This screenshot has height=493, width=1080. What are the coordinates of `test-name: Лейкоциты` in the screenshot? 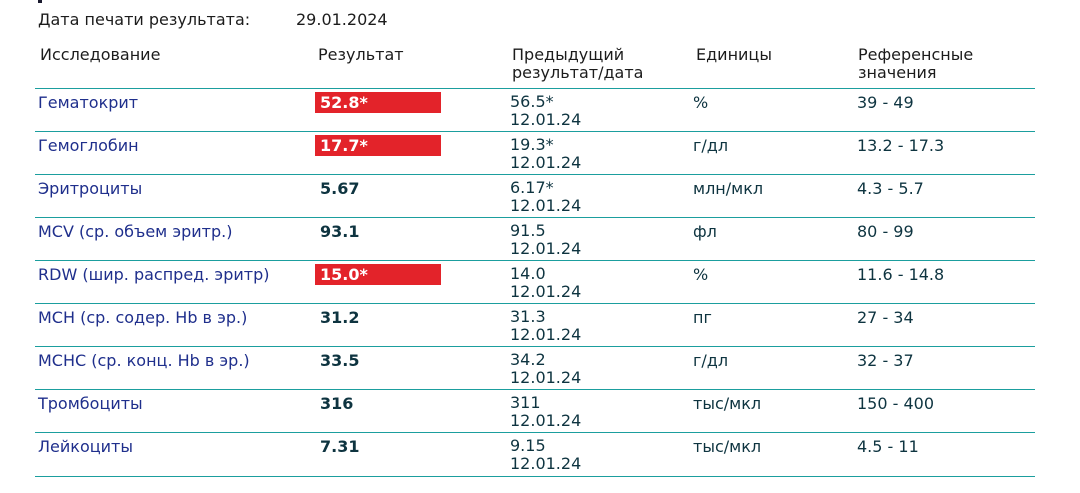 It's located at (85, 446).